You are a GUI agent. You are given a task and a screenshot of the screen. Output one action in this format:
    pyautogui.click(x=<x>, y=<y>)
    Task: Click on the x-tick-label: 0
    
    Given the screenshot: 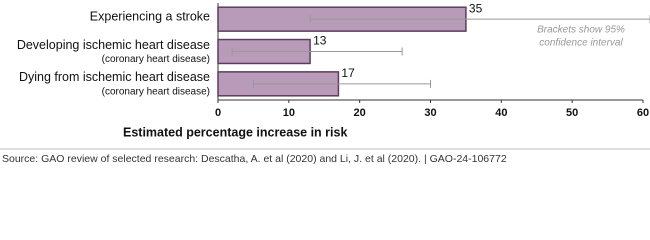 What is the action you would take?
    pyautogui.click(x=218, y=113)
    